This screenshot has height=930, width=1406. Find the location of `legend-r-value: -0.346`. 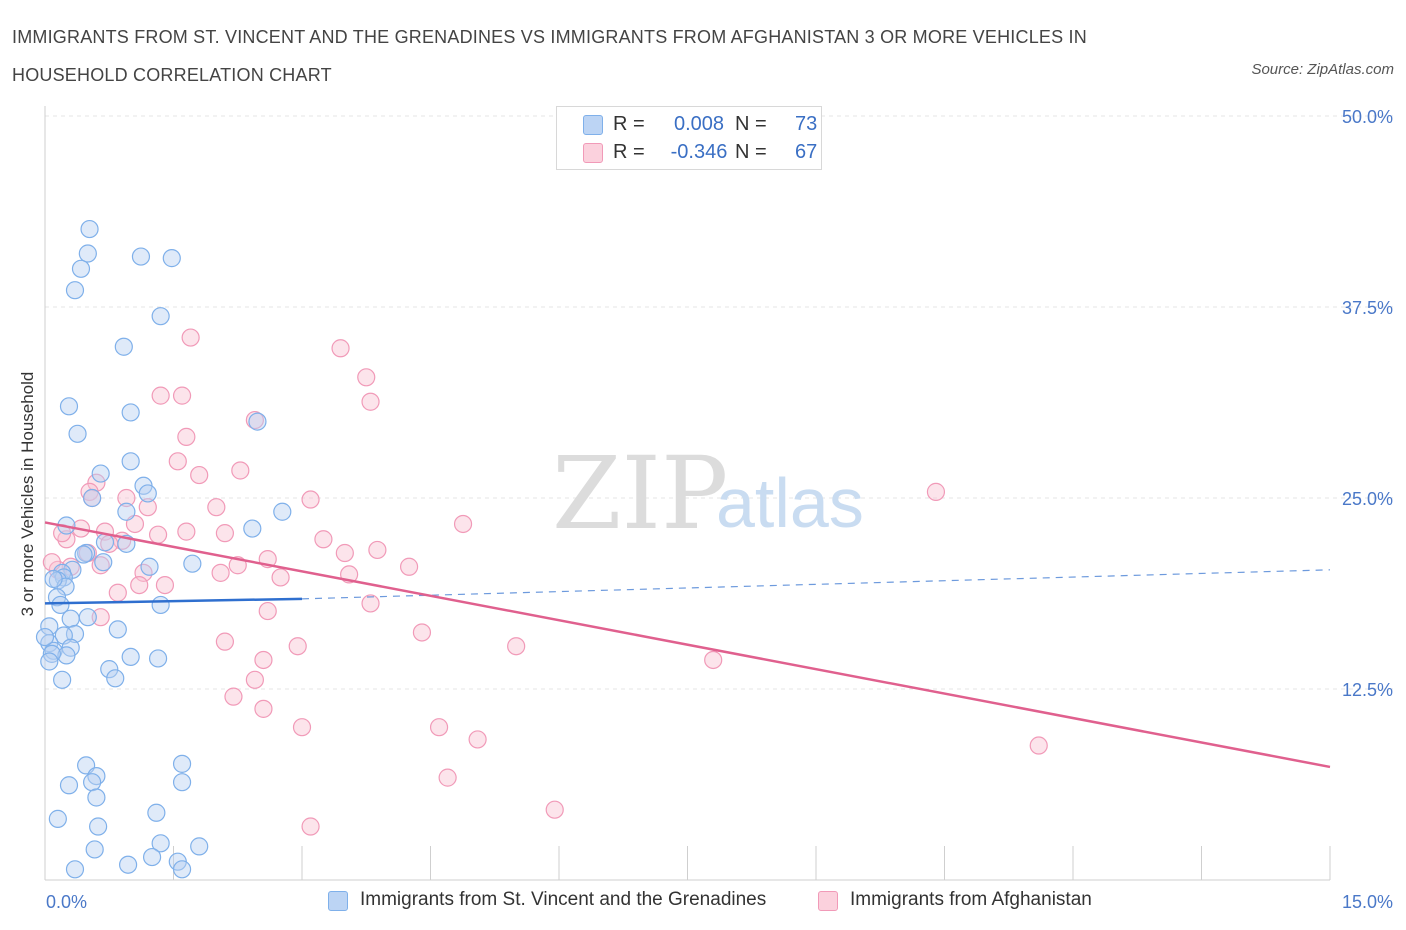

legend-r-value: -0.346 is located at coordinates (699, 152).